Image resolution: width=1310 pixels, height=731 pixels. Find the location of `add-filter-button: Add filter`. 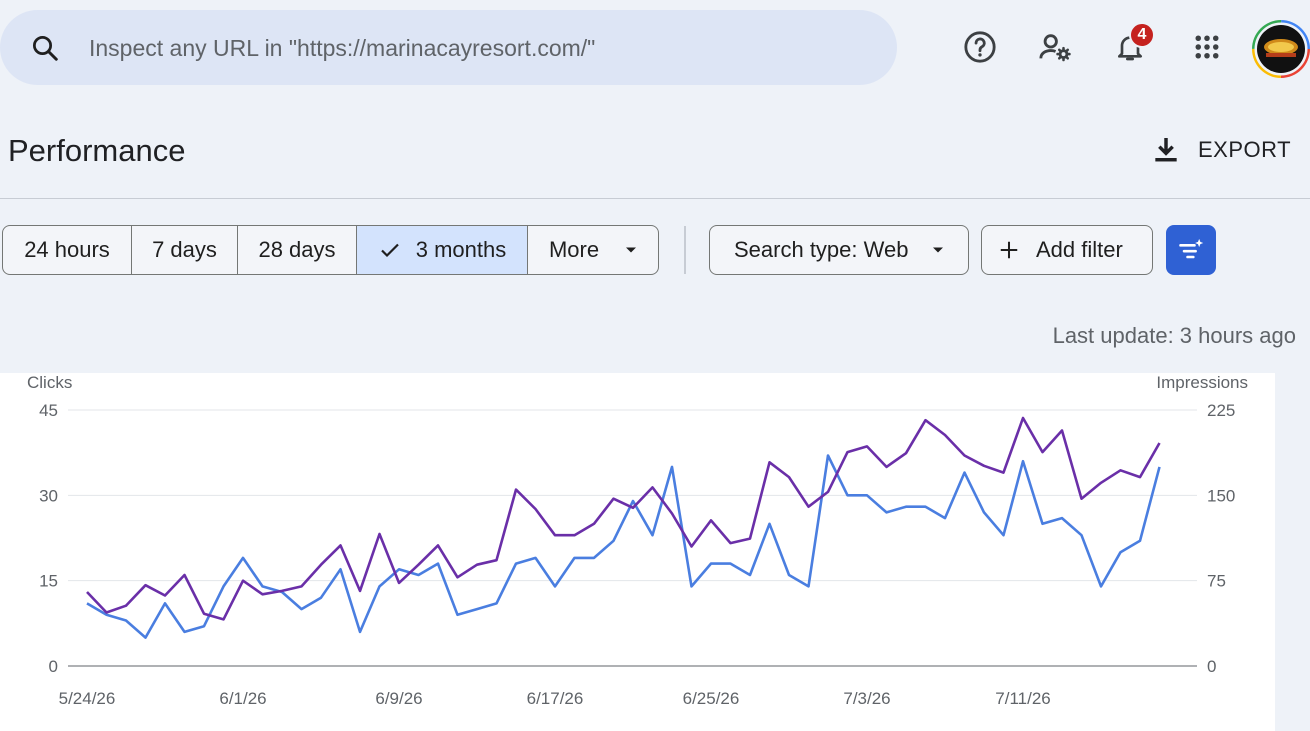

add-filter-button: Add filter is located at coordinates (1067, 250).